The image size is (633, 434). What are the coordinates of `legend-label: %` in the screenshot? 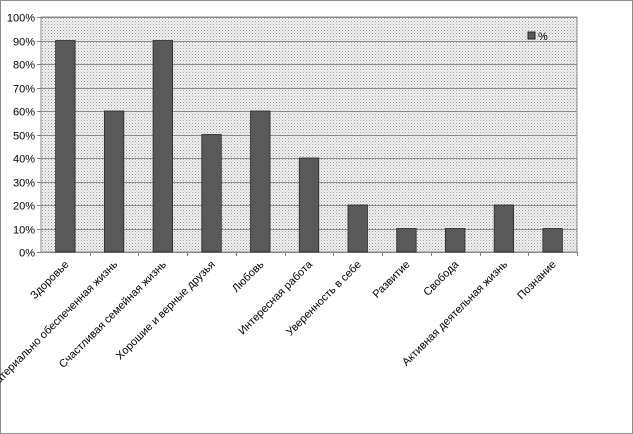 It's located at (543, 37).